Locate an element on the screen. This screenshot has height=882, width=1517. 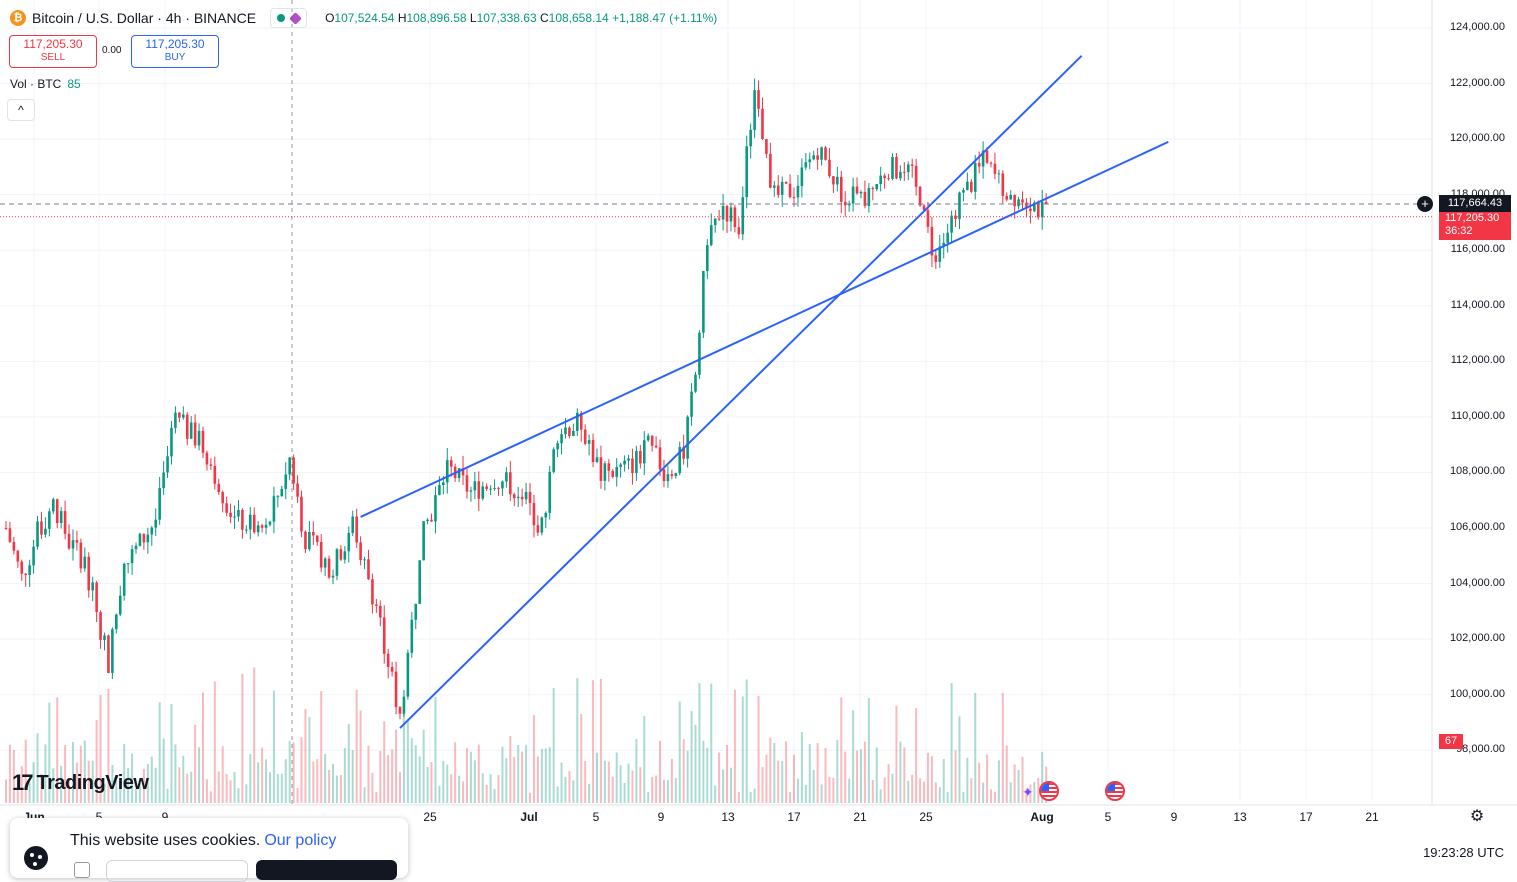
ai-spark-icon: ✦ is located at coordinates (1028, 792).